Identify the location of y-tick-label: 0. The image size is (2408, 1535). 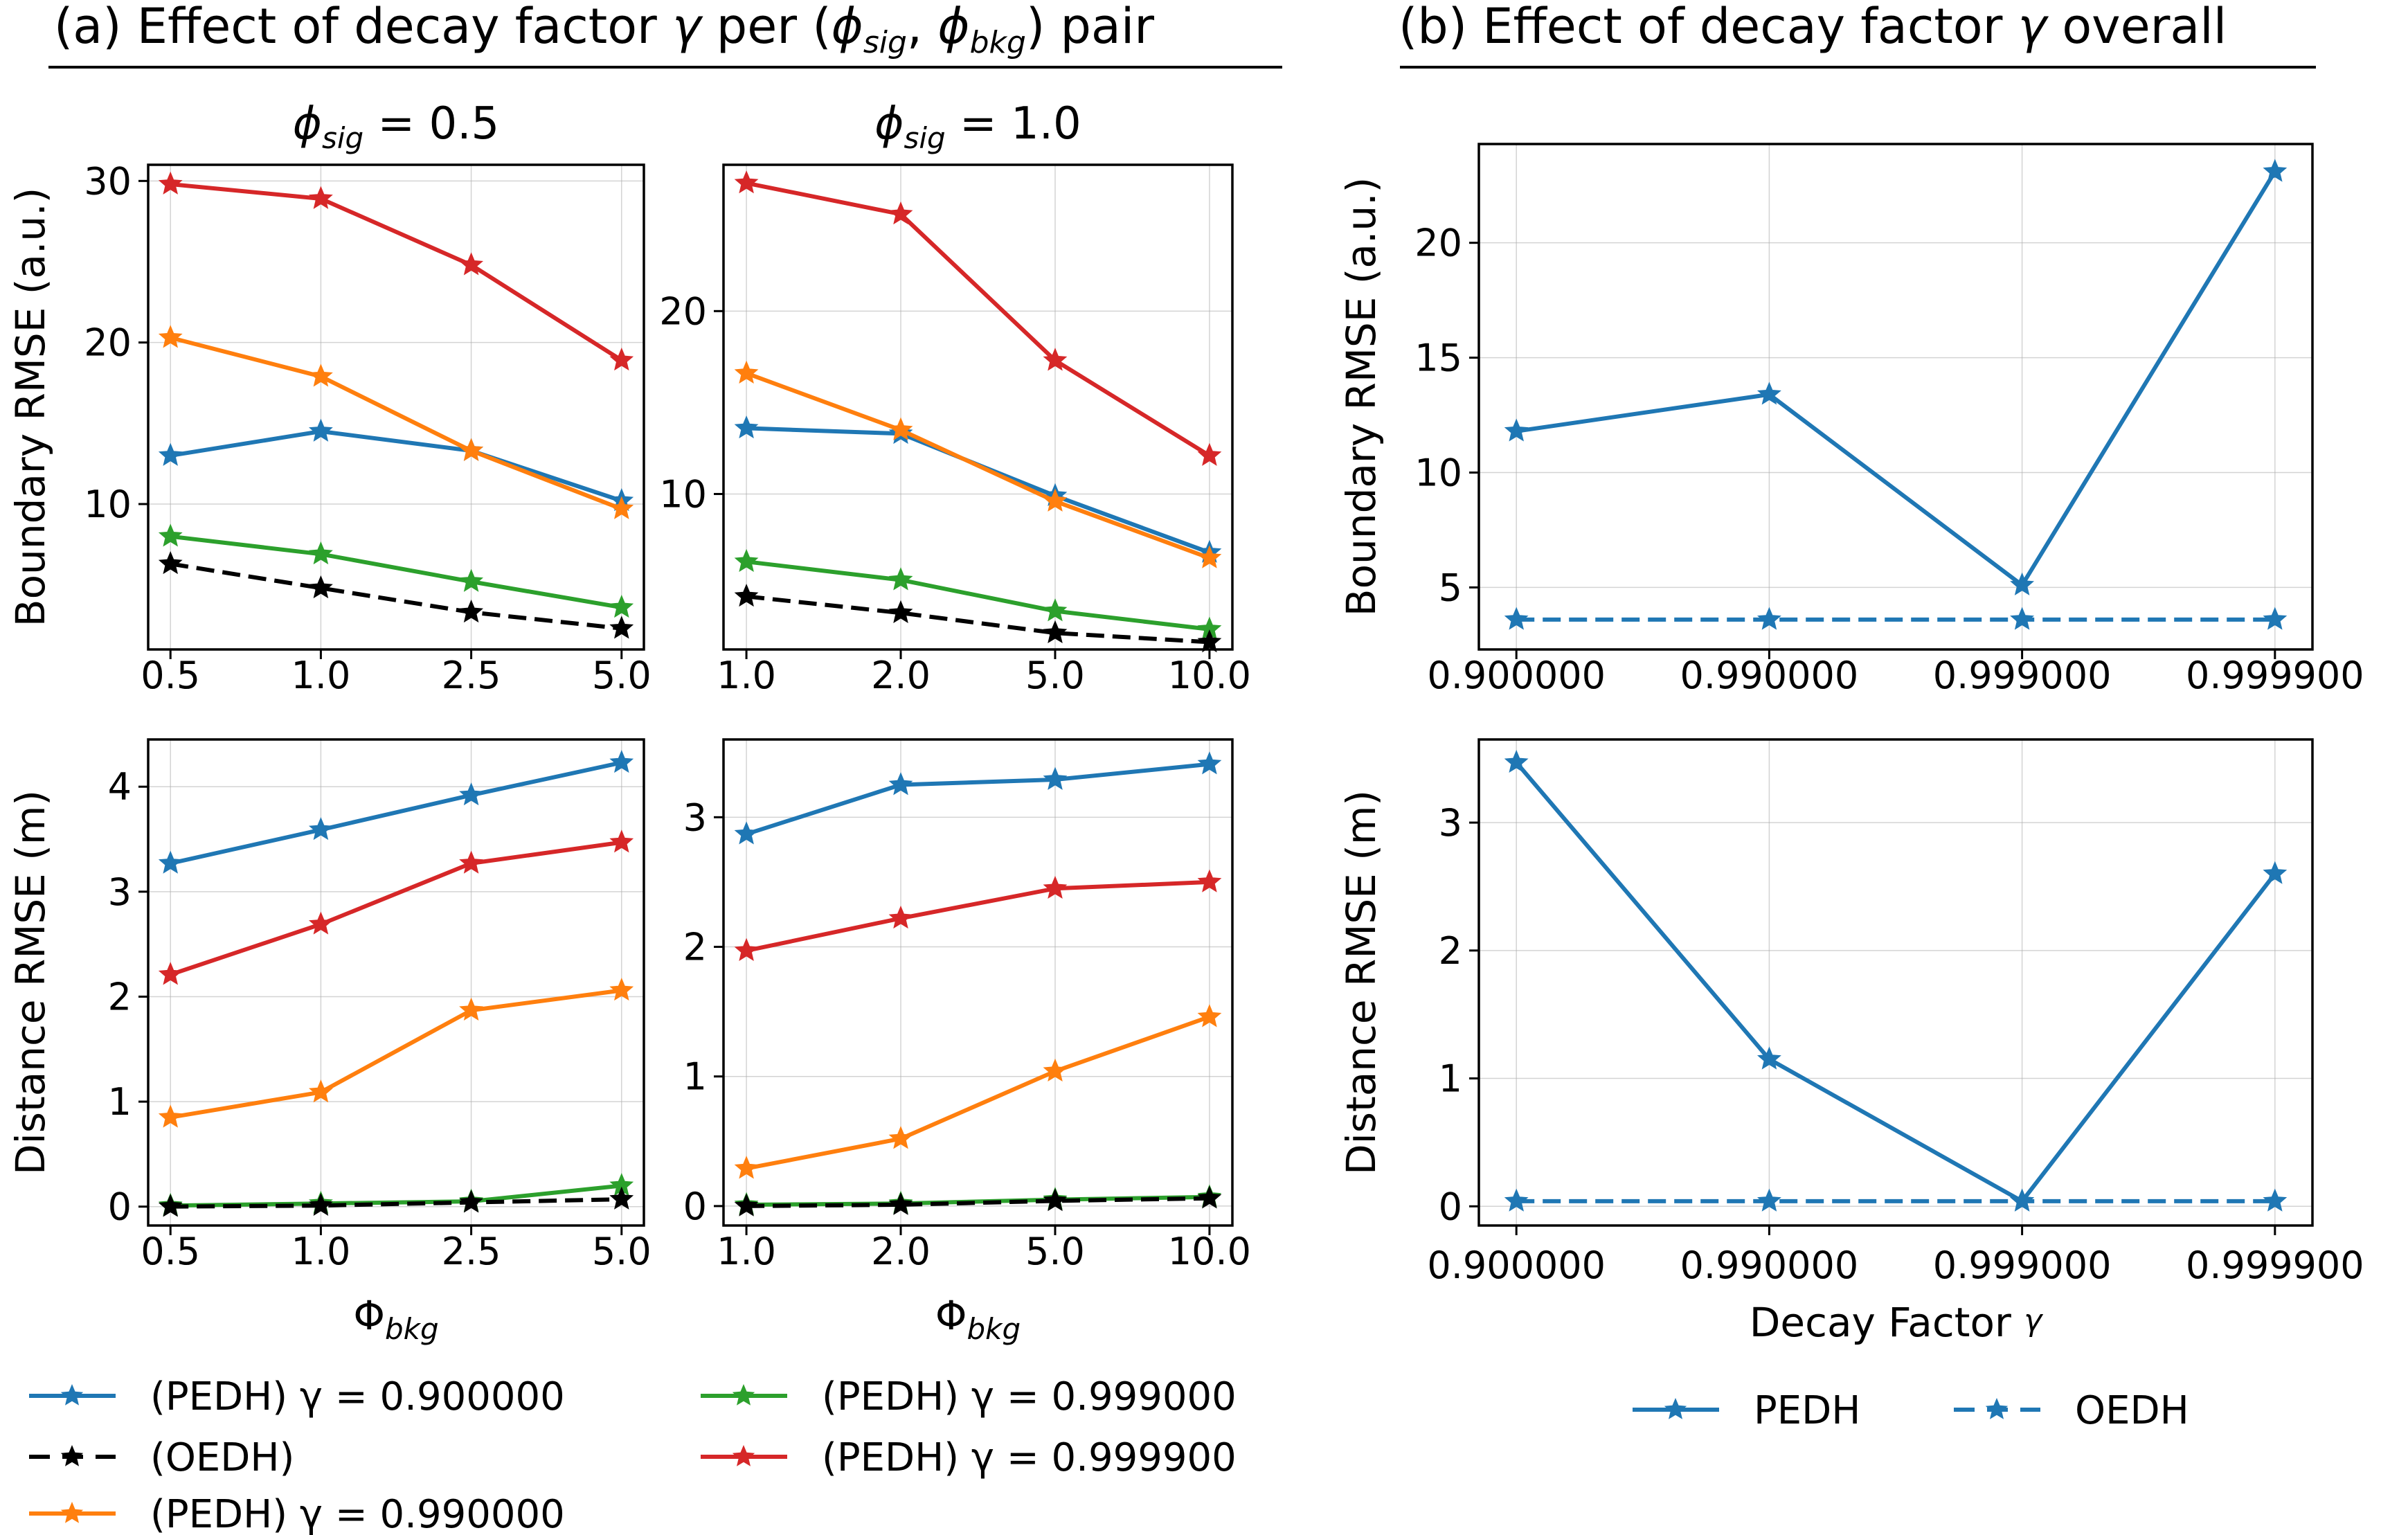
(1450, 1207).